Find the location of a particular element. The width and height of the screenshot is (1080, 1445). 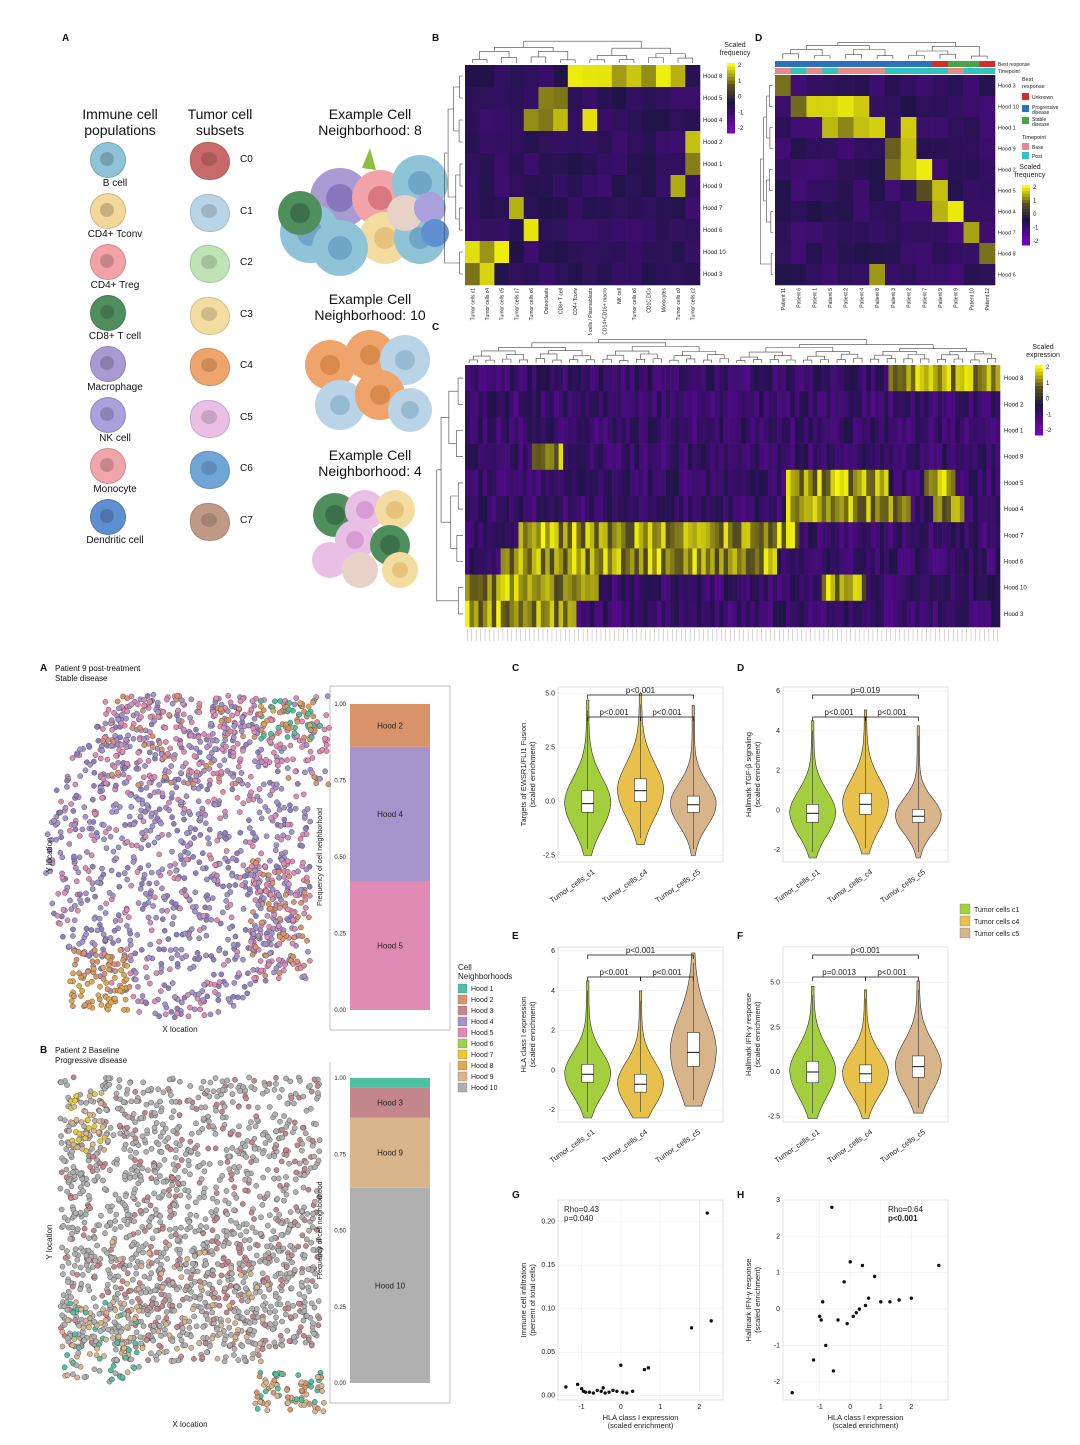

tumor-cell-label: C2 is located at coordinates (246, 262).